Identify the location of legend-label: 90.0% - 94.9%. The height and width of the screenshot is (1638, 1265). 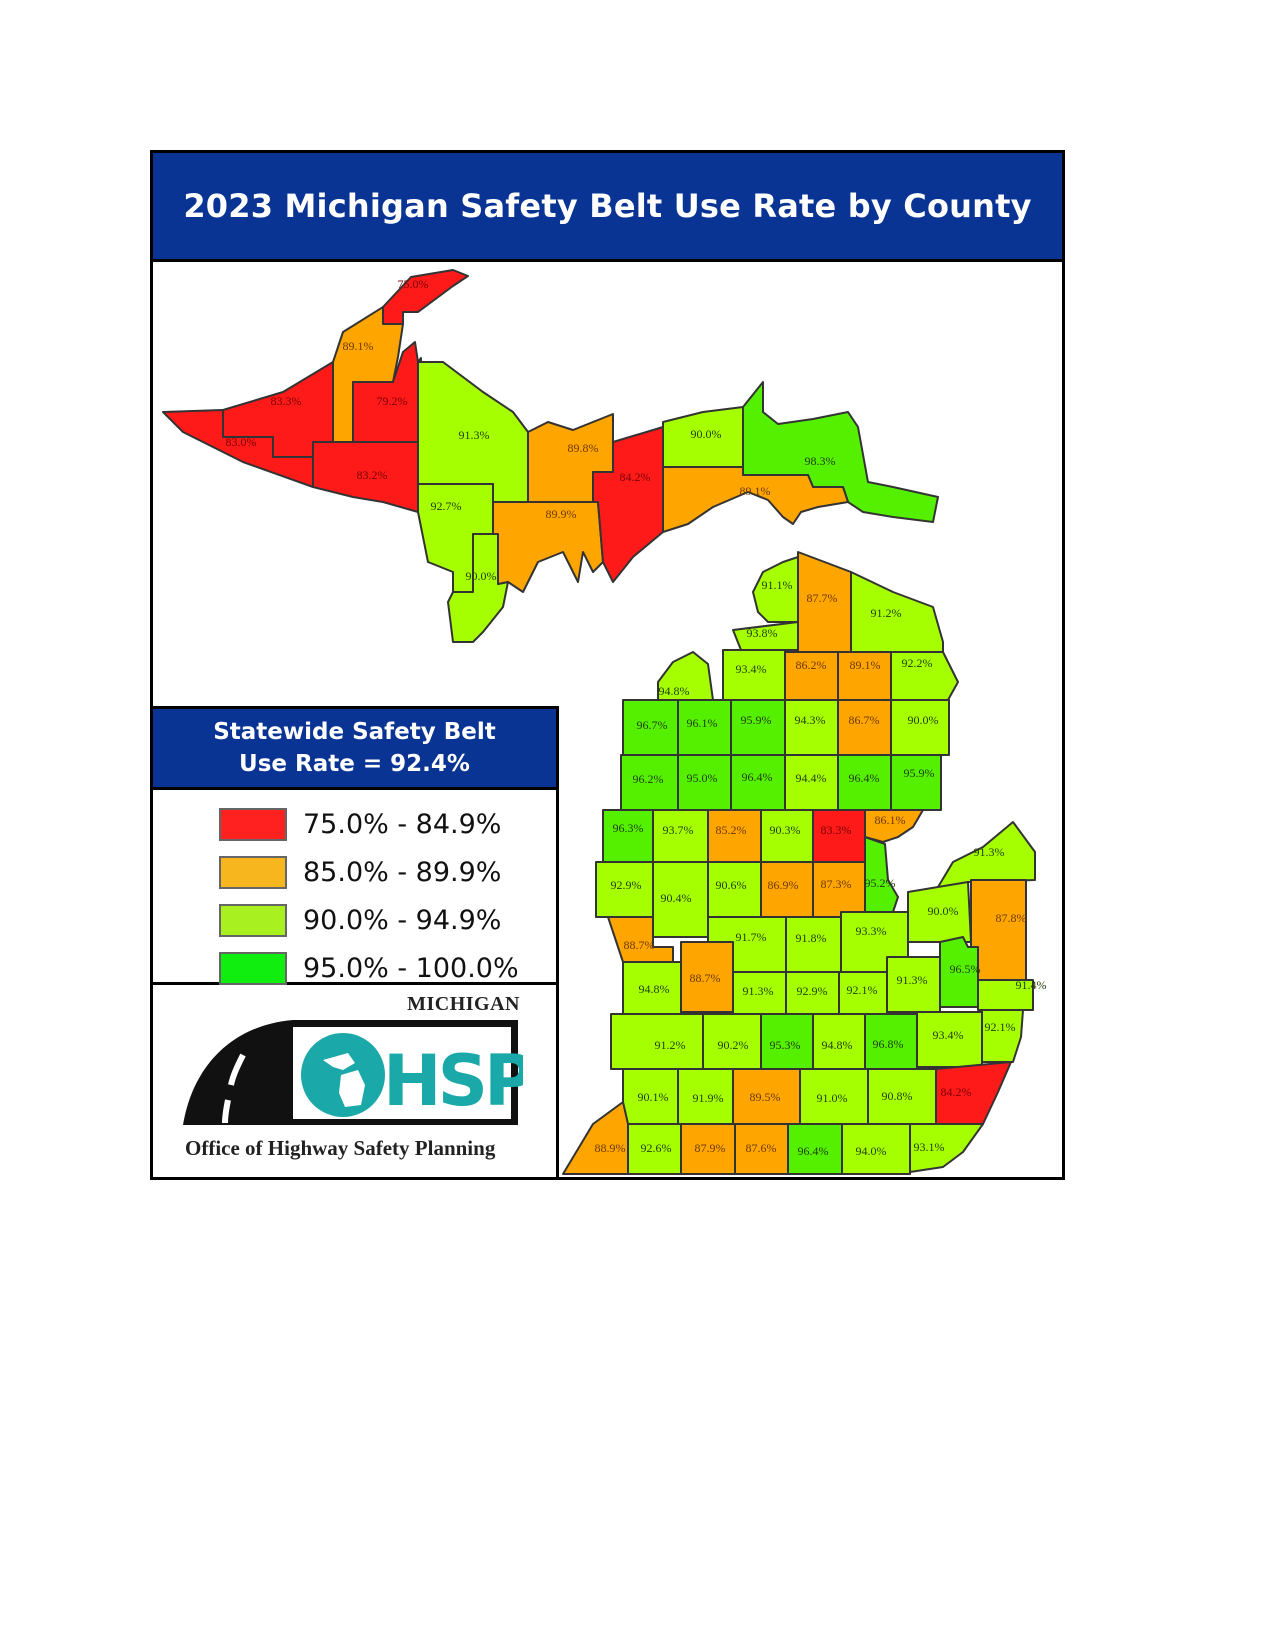
(402, 920).